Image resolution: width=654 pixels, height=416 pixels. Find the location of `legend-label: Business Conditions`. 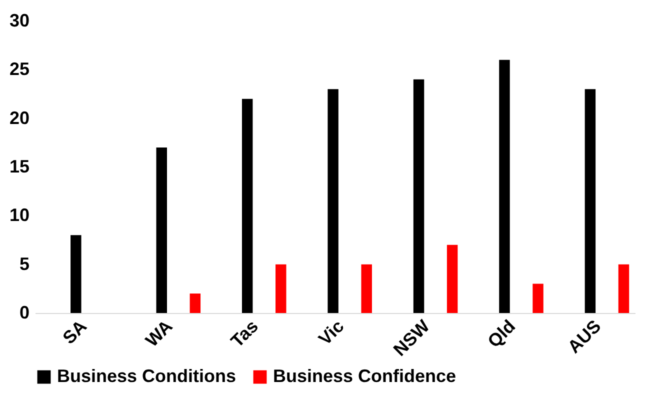

legend-label: Business Conditions is located at coordinates (146, 376).